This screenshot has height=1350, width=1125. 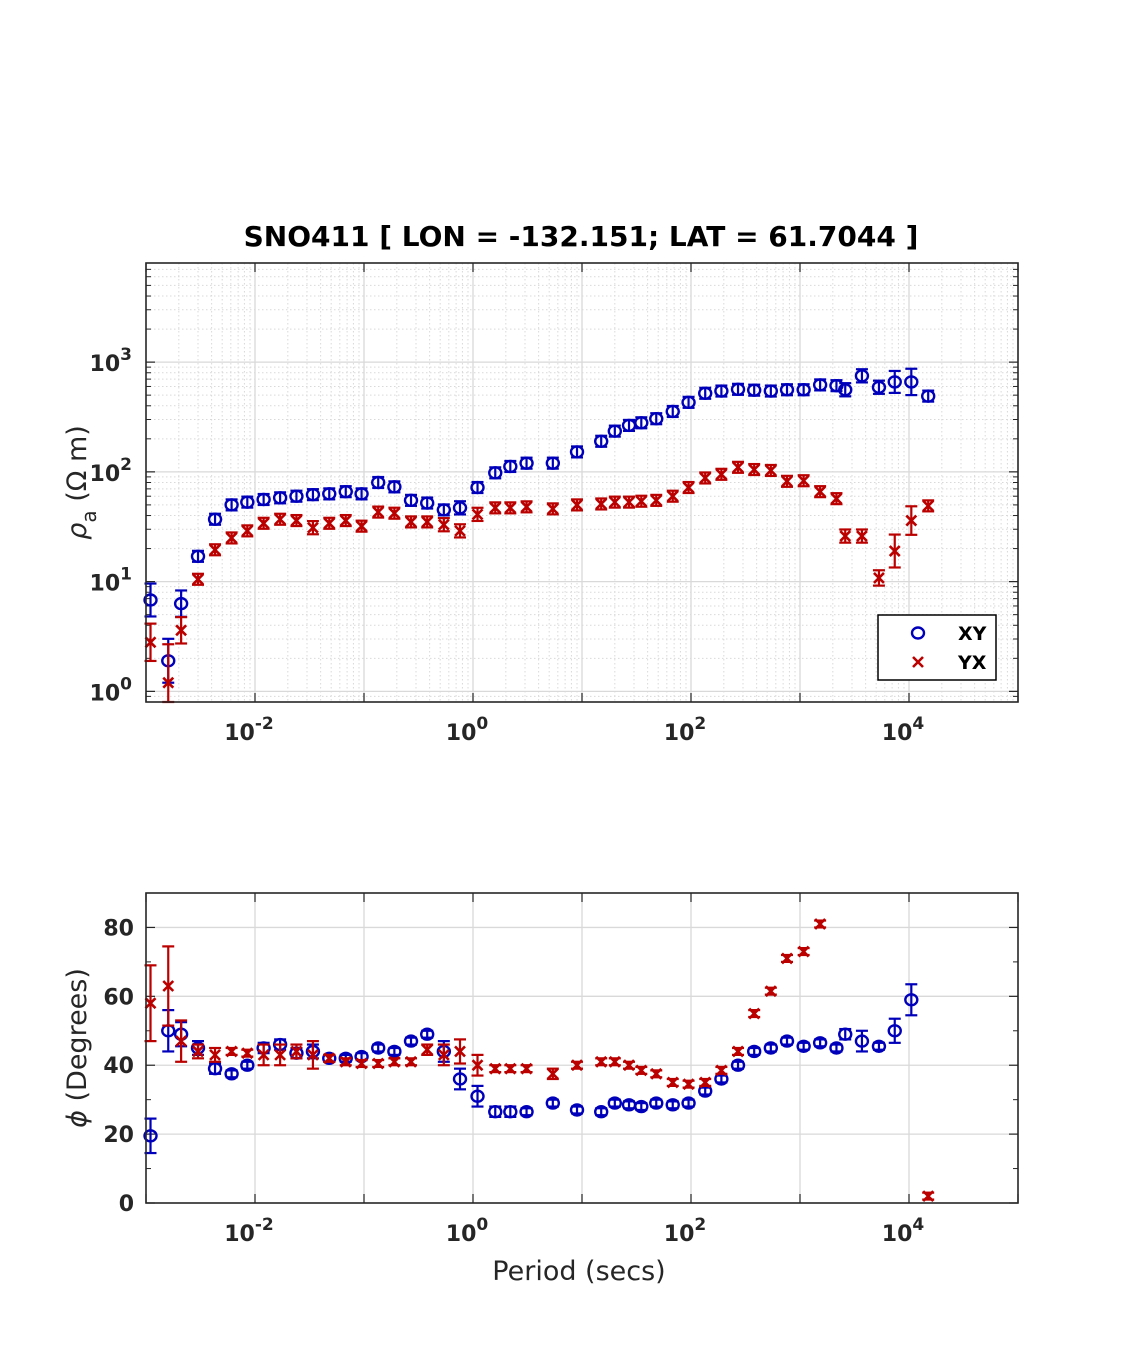 What do you see at coordinates (111, 690) in the screenshot?
I see `y-tick-label: 100` at bounding box center [111, 690].